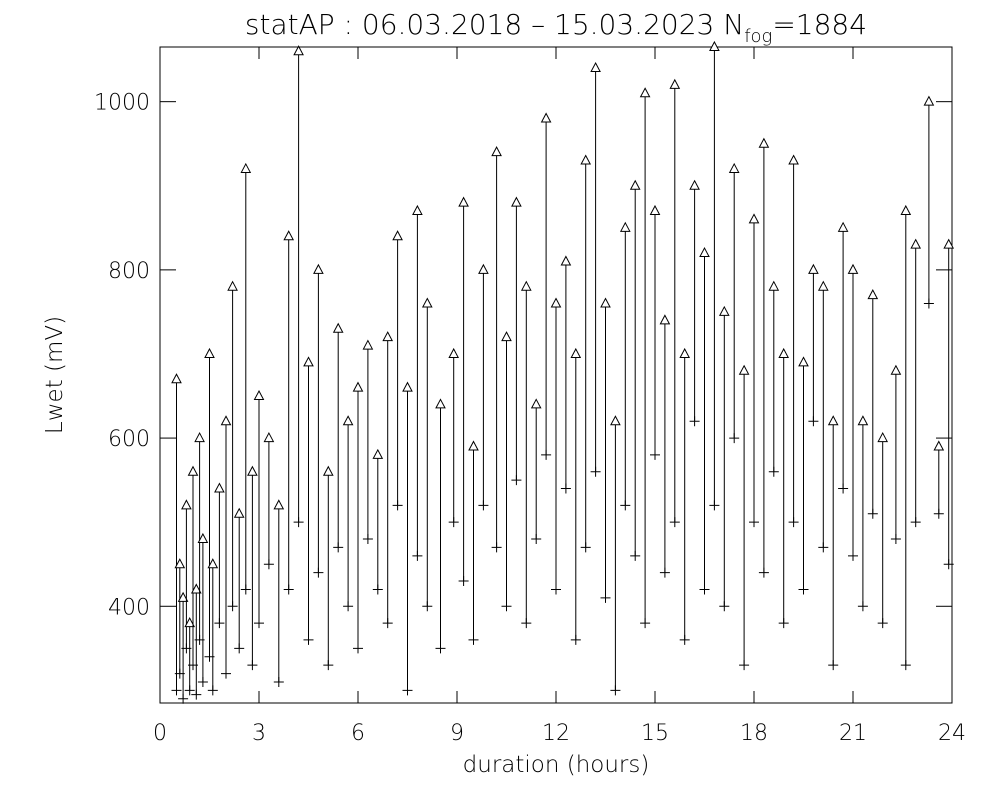 This screenshot has height=800, width=1000. What do you see at coordinates (129, 439) in the screenshot?
I see `y-tick-label: 600` at bounding box center [129, 439].